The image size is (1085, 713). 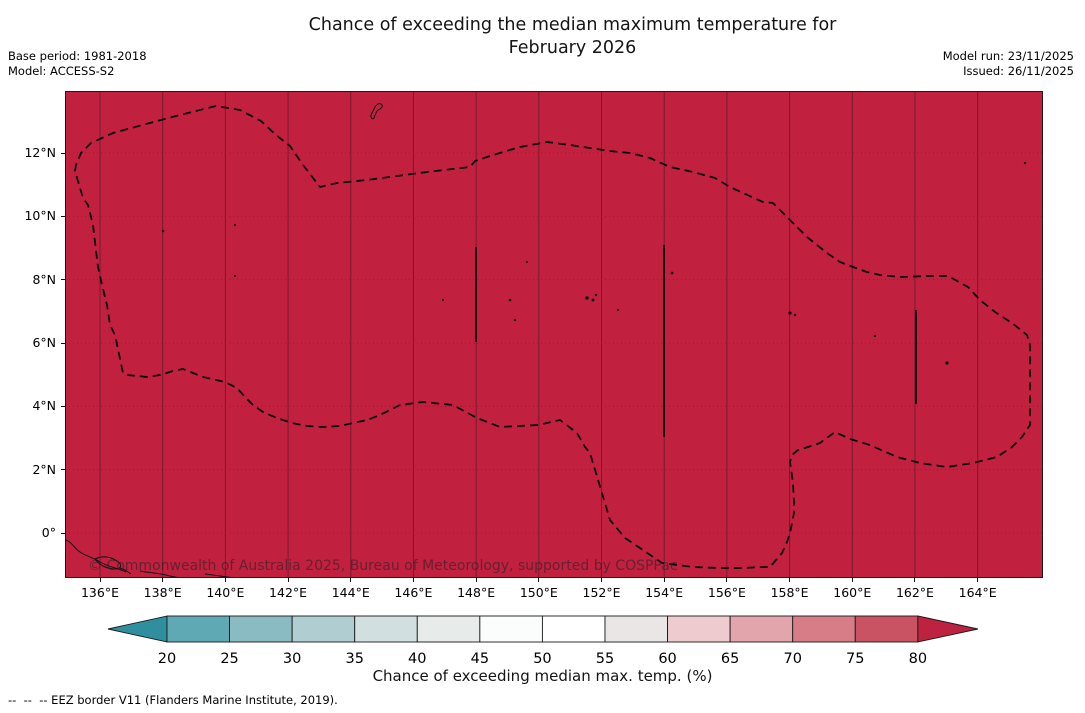 I want to click on x-tick-label: 140°E, so click(x=225, y=592).